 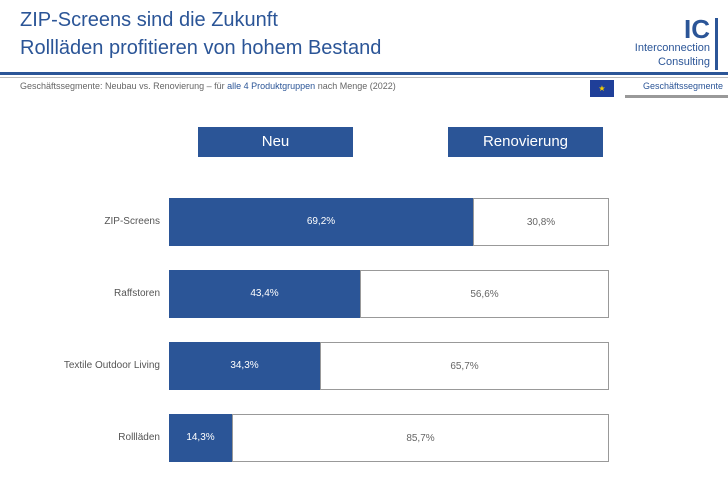 I want to click on bar-neu: 14,3%, so click(x=200, y=438).